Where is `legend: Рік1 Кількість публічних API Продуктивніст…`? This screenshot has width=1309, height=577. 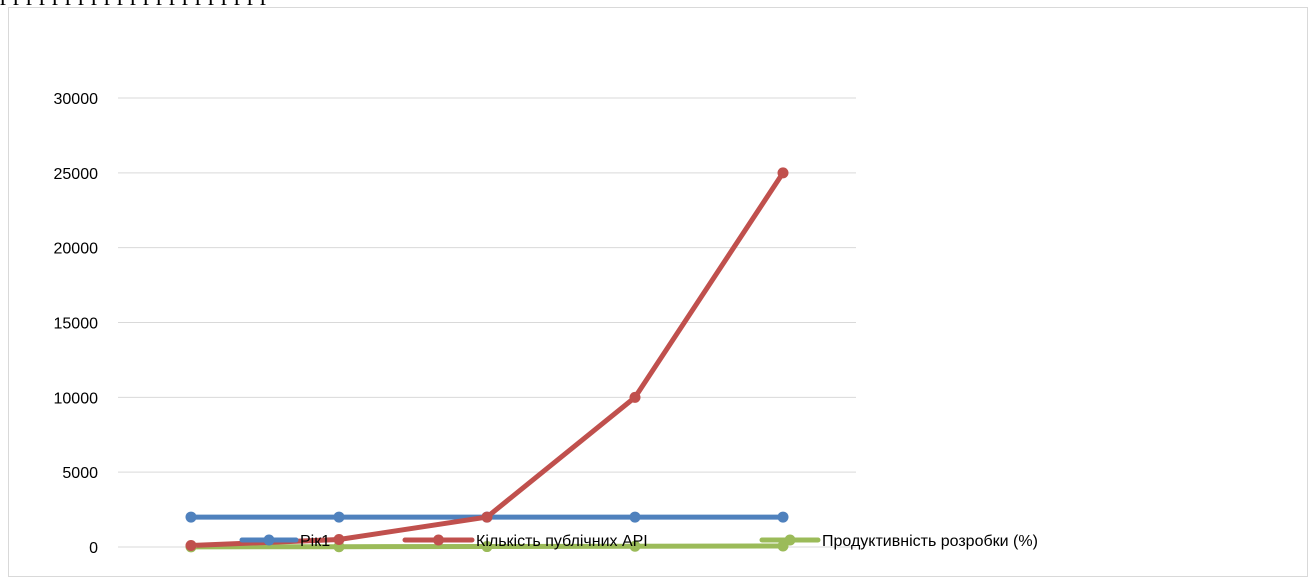 legend: Рік1 Кількість публічних API Продуктивніст… is located at coordinates (638, 541).